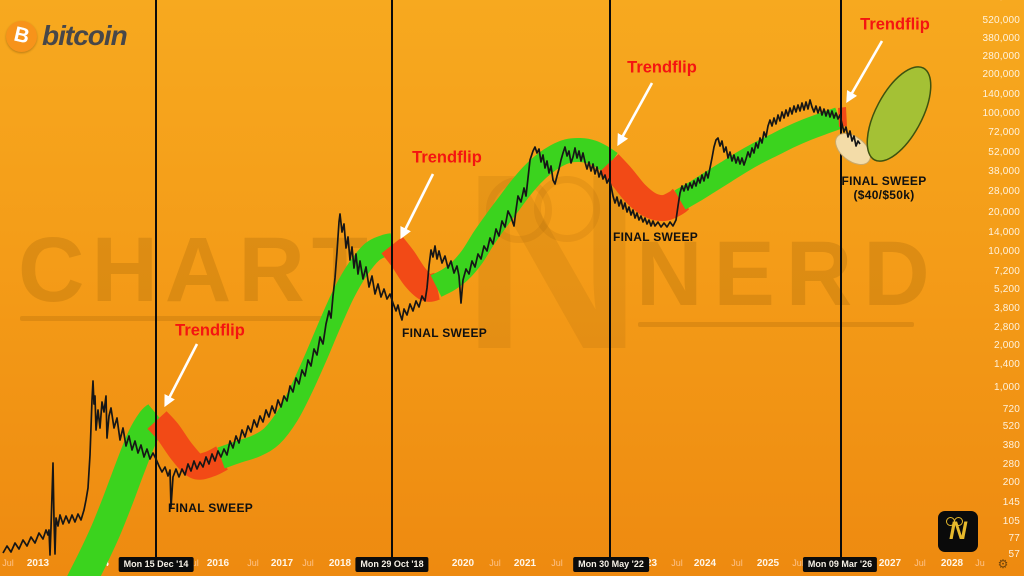 Image resolution: width=1024 pixels, height=576 pixels. Describe the element at coordinates (218, 563) in the screenshot. I see `time-axis-label: 2016` at that location.